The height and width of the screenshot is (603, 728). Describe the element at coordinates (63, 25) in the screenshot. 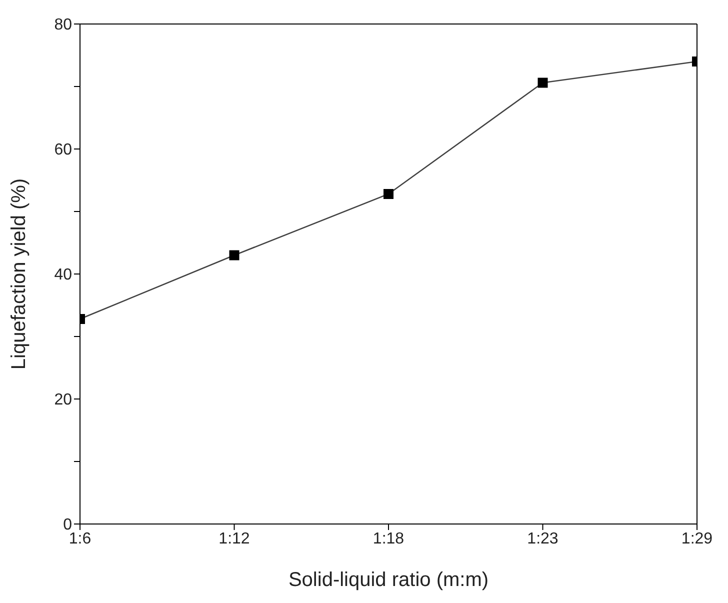

I see `y-tick-label: 80` at that location.